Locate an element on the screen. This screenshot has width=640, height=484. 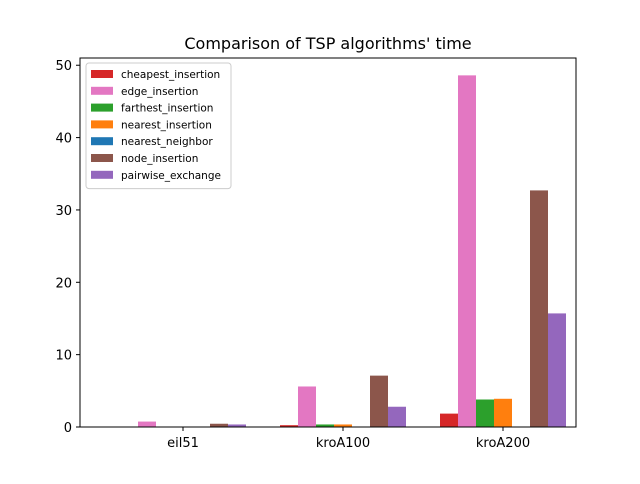
legend-label: pairwise_exchange is located at coordinates (171, 176).